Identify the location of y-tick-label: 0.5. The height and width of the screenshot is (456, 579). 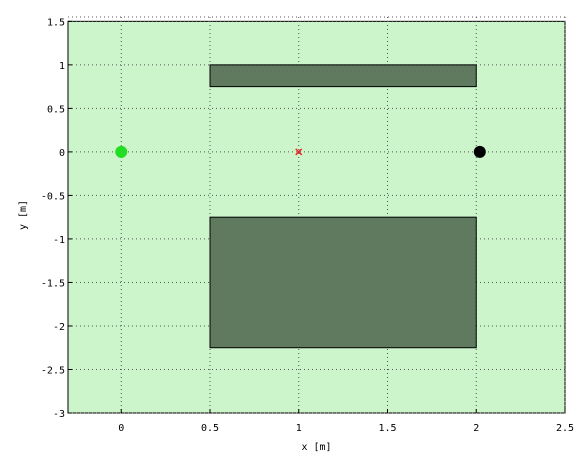
(56, 109).